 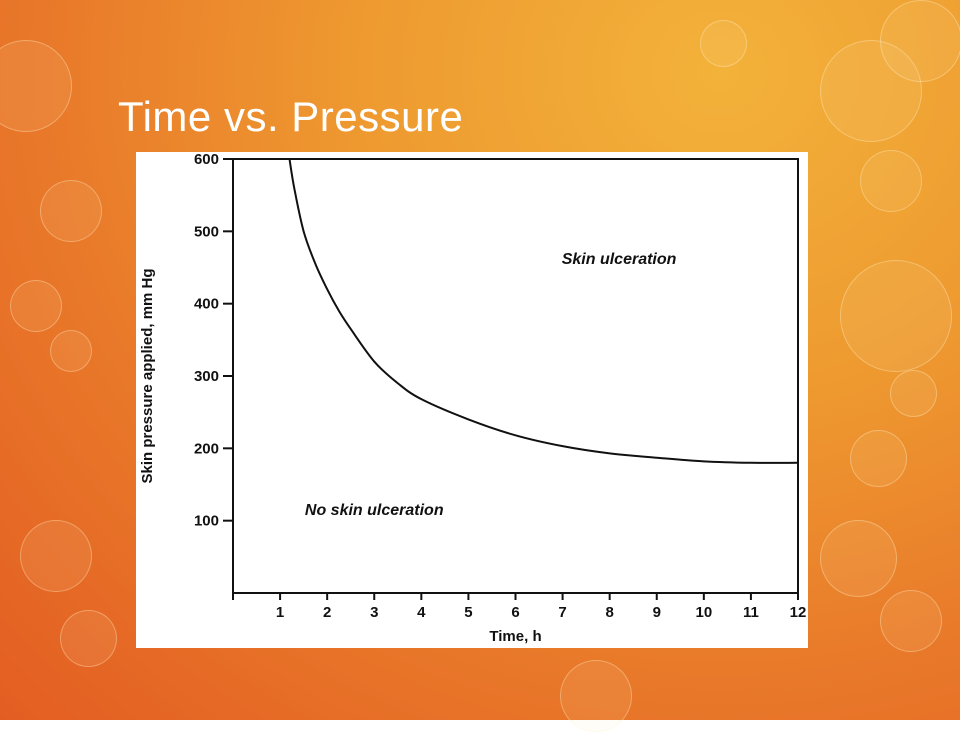 I want to click on y-axis-label: Skin pressure applied, mm Hg, so click(x=147, y=375).